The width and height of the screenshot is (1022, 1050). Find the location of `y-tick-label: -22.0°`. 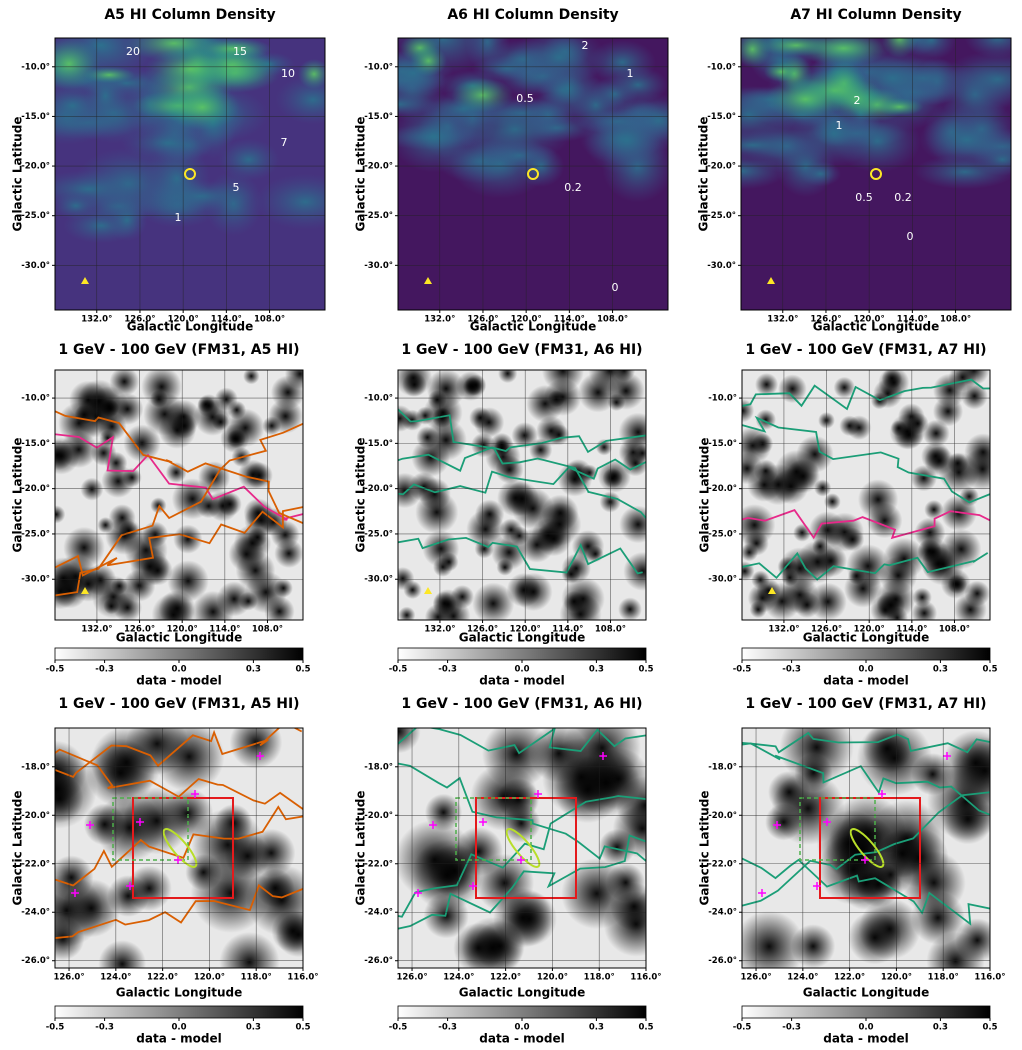

y-tick-label: -22.0° is located at coordinates (378, 864).